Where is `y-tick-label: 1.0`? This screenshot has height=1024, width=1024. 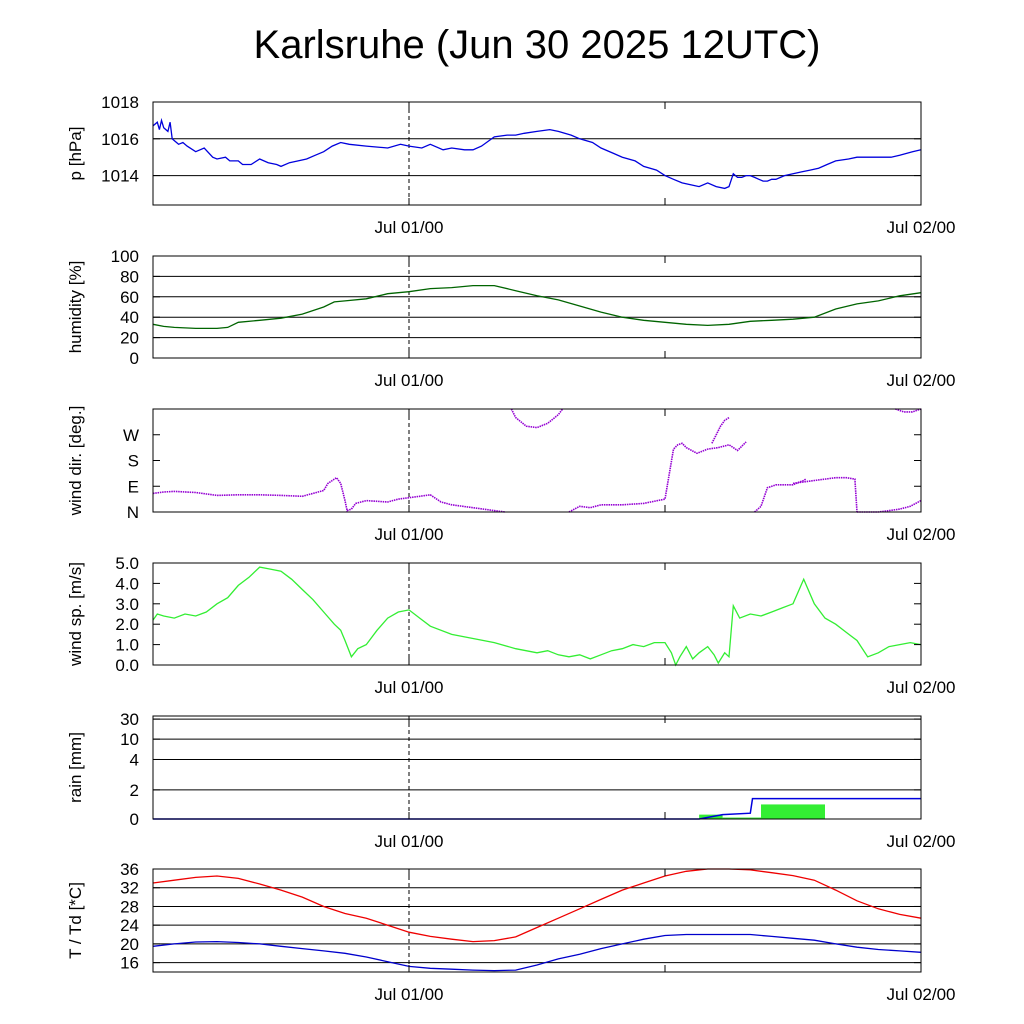 y-tick-label: 1.0 is located at coordinates (127, 645).